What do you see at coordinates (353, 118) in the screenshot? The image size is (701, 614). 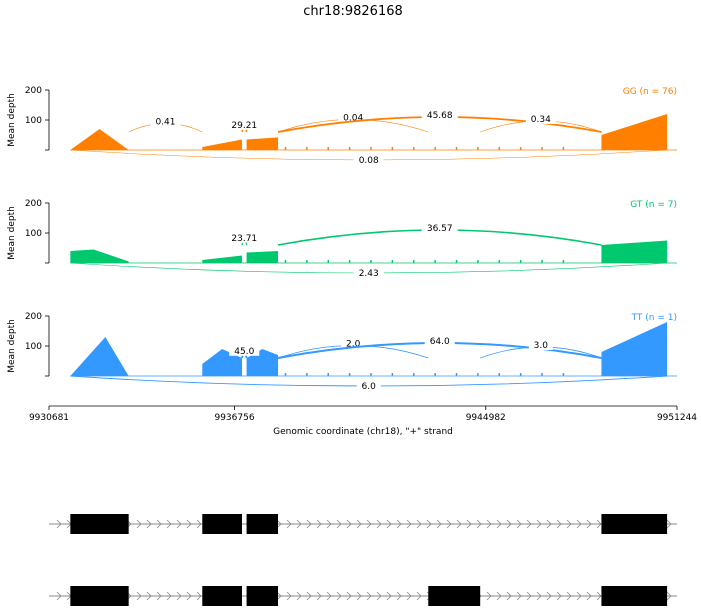 I see `junction-label: 0.04` at bounding box center [353, 118].